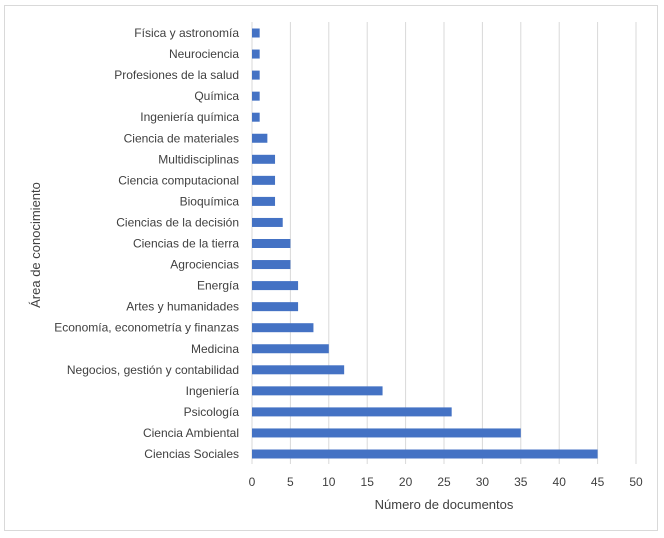 The image size is (664, 538). I want to click on category-label: Ciencia computacional, so click(178, 180).